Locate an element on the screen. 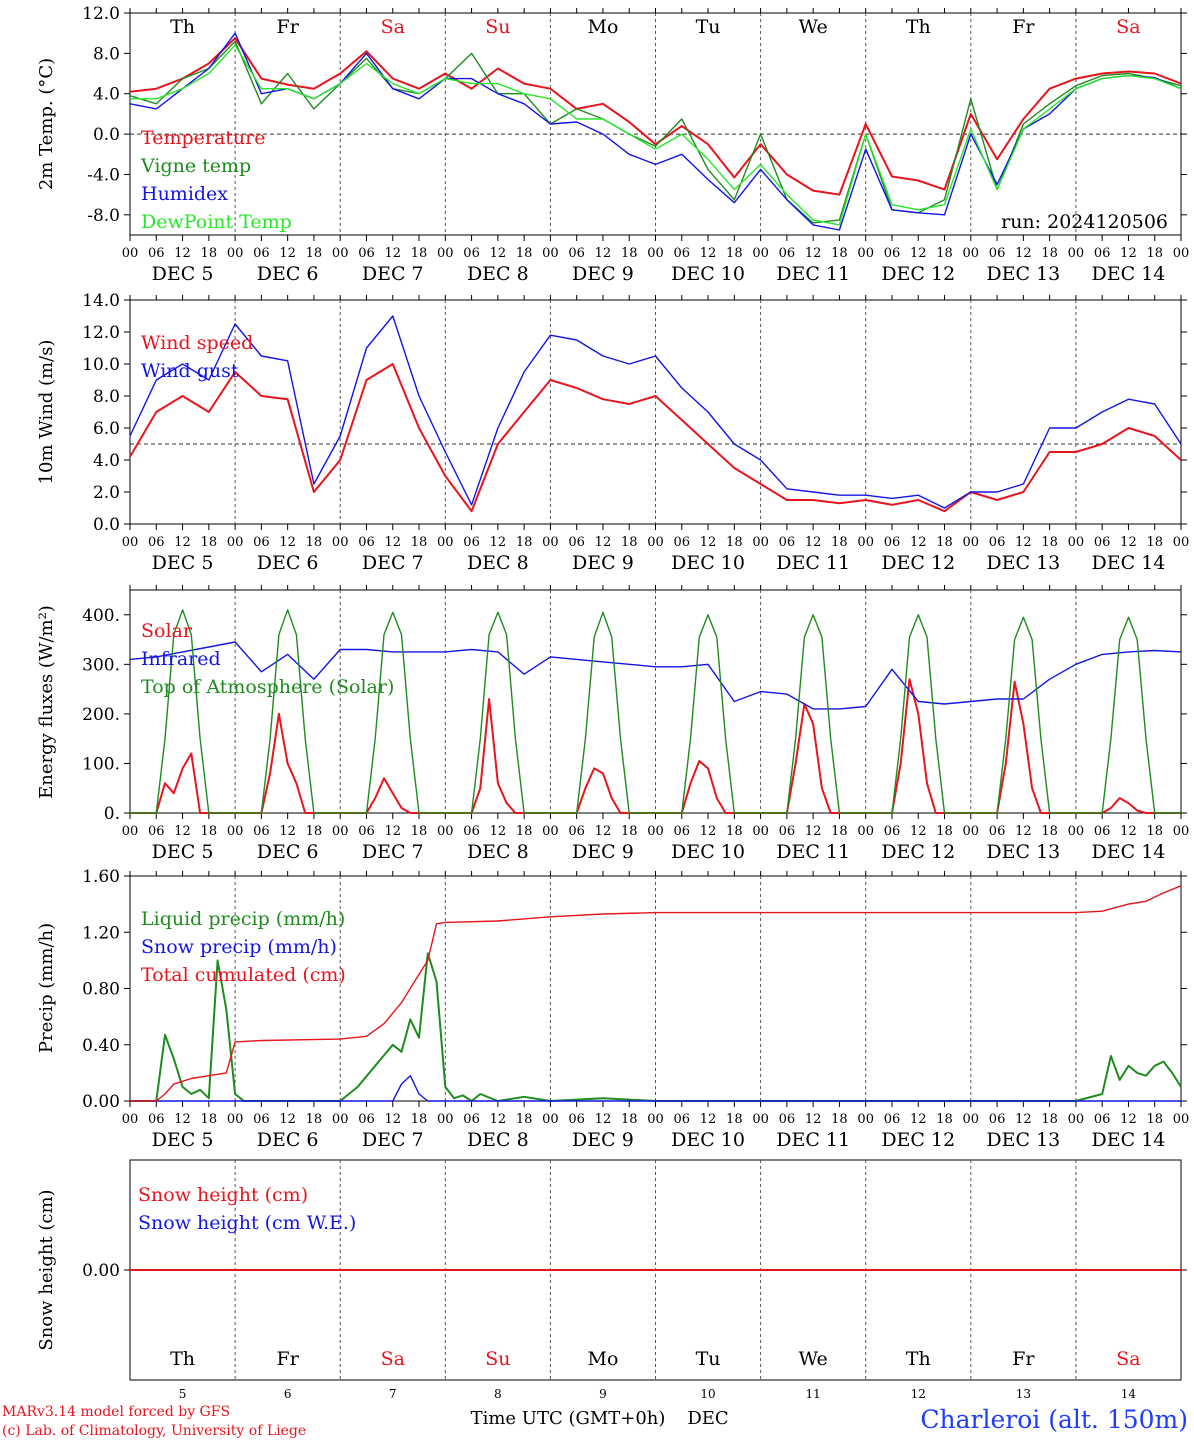 The height and width of the screenshot is (1440, 1194). x-date-label: DEC 5 is located at coordinates (183, 563).